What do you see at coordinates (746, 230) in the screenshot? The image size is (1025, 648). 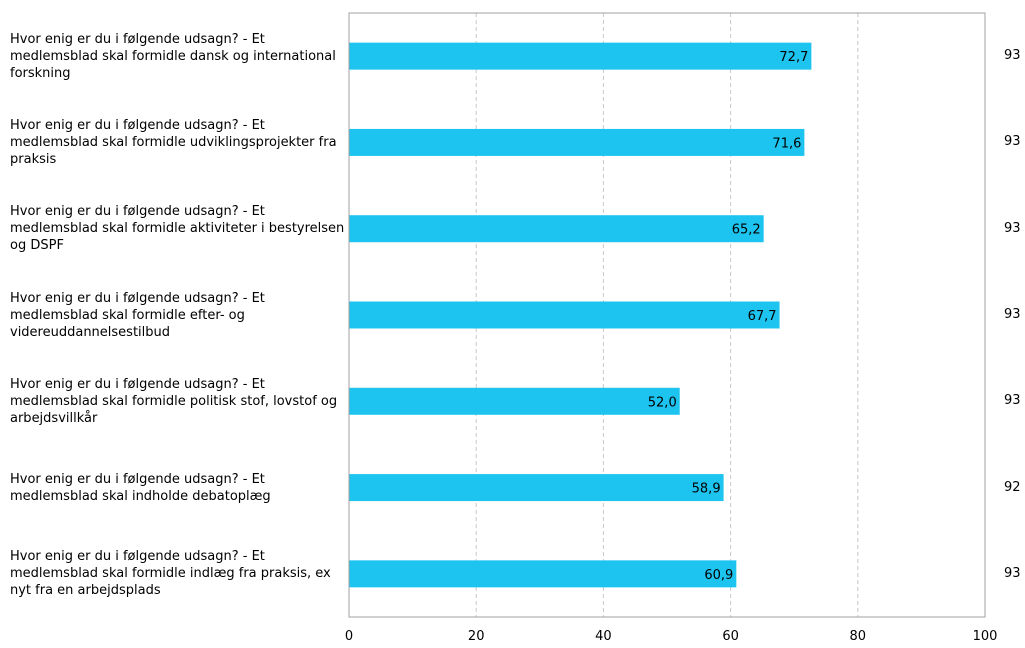 I see `bar-value-label: 65,2` at bounding box center [746, 230].